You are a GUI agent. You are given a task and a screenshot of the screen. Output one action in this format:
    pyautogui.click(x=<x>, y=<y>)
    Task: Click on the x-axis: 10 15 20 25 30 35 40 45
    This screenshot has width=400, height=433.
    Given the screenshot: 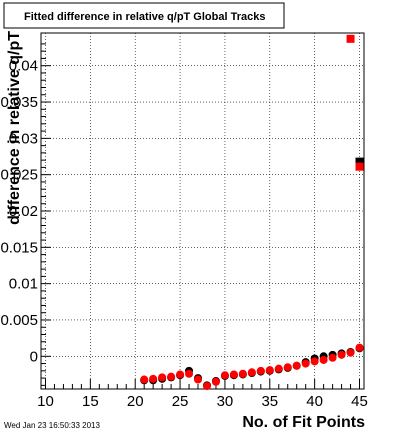 What is the action you would take?
    pyautogui.click(x=202, y=394)
    